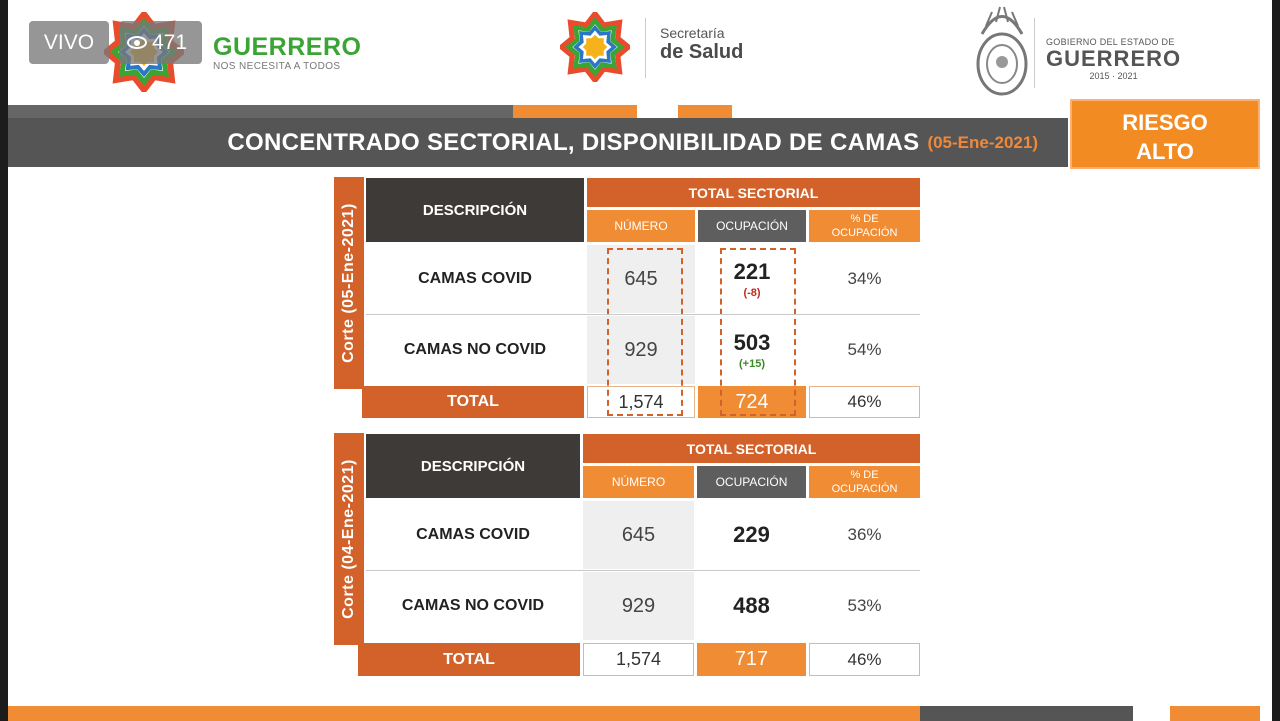 Image resolution: width=1280 pixels, height=721 pixels. Describe the element at coordinates (751, 535) in the screenshot. I see `table-cell-ocupacion: 229` at that location.